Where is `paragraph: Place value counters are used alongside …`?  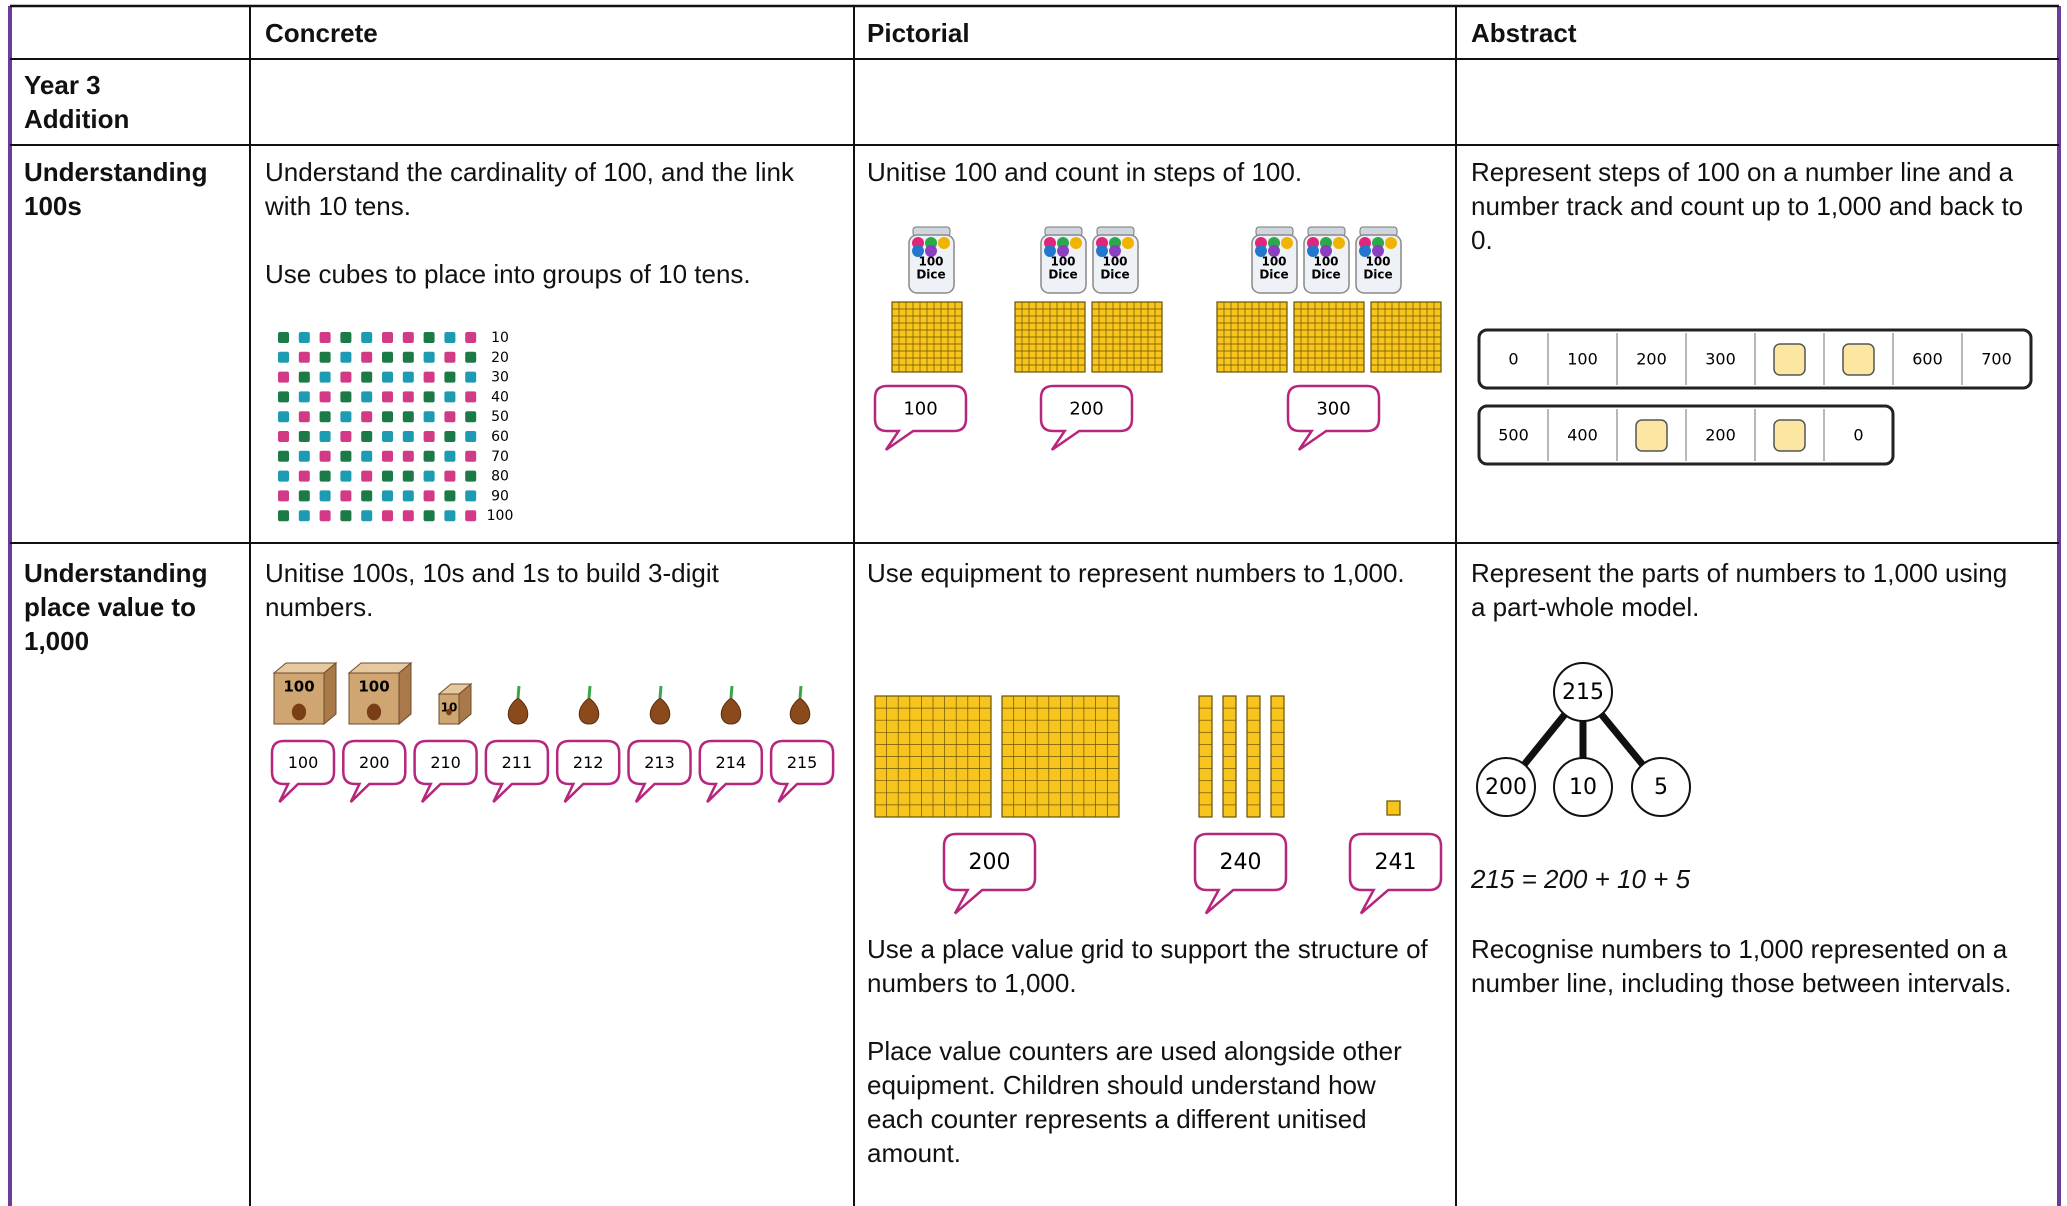
paragraph: Place value counters are used alongside … is located at coordinates (1134, 1102).